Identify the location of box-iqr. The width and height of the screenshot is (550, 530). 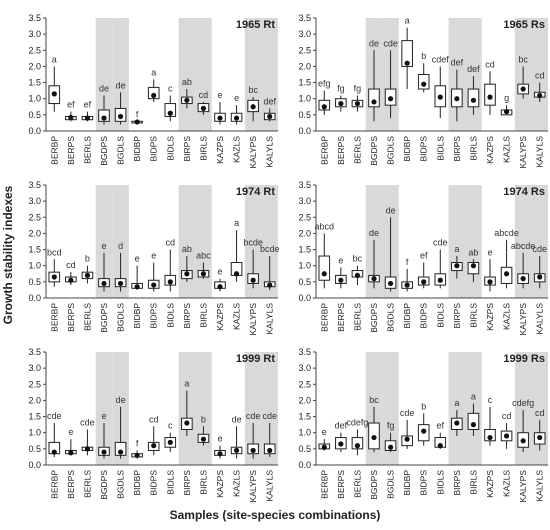
(324, 268).